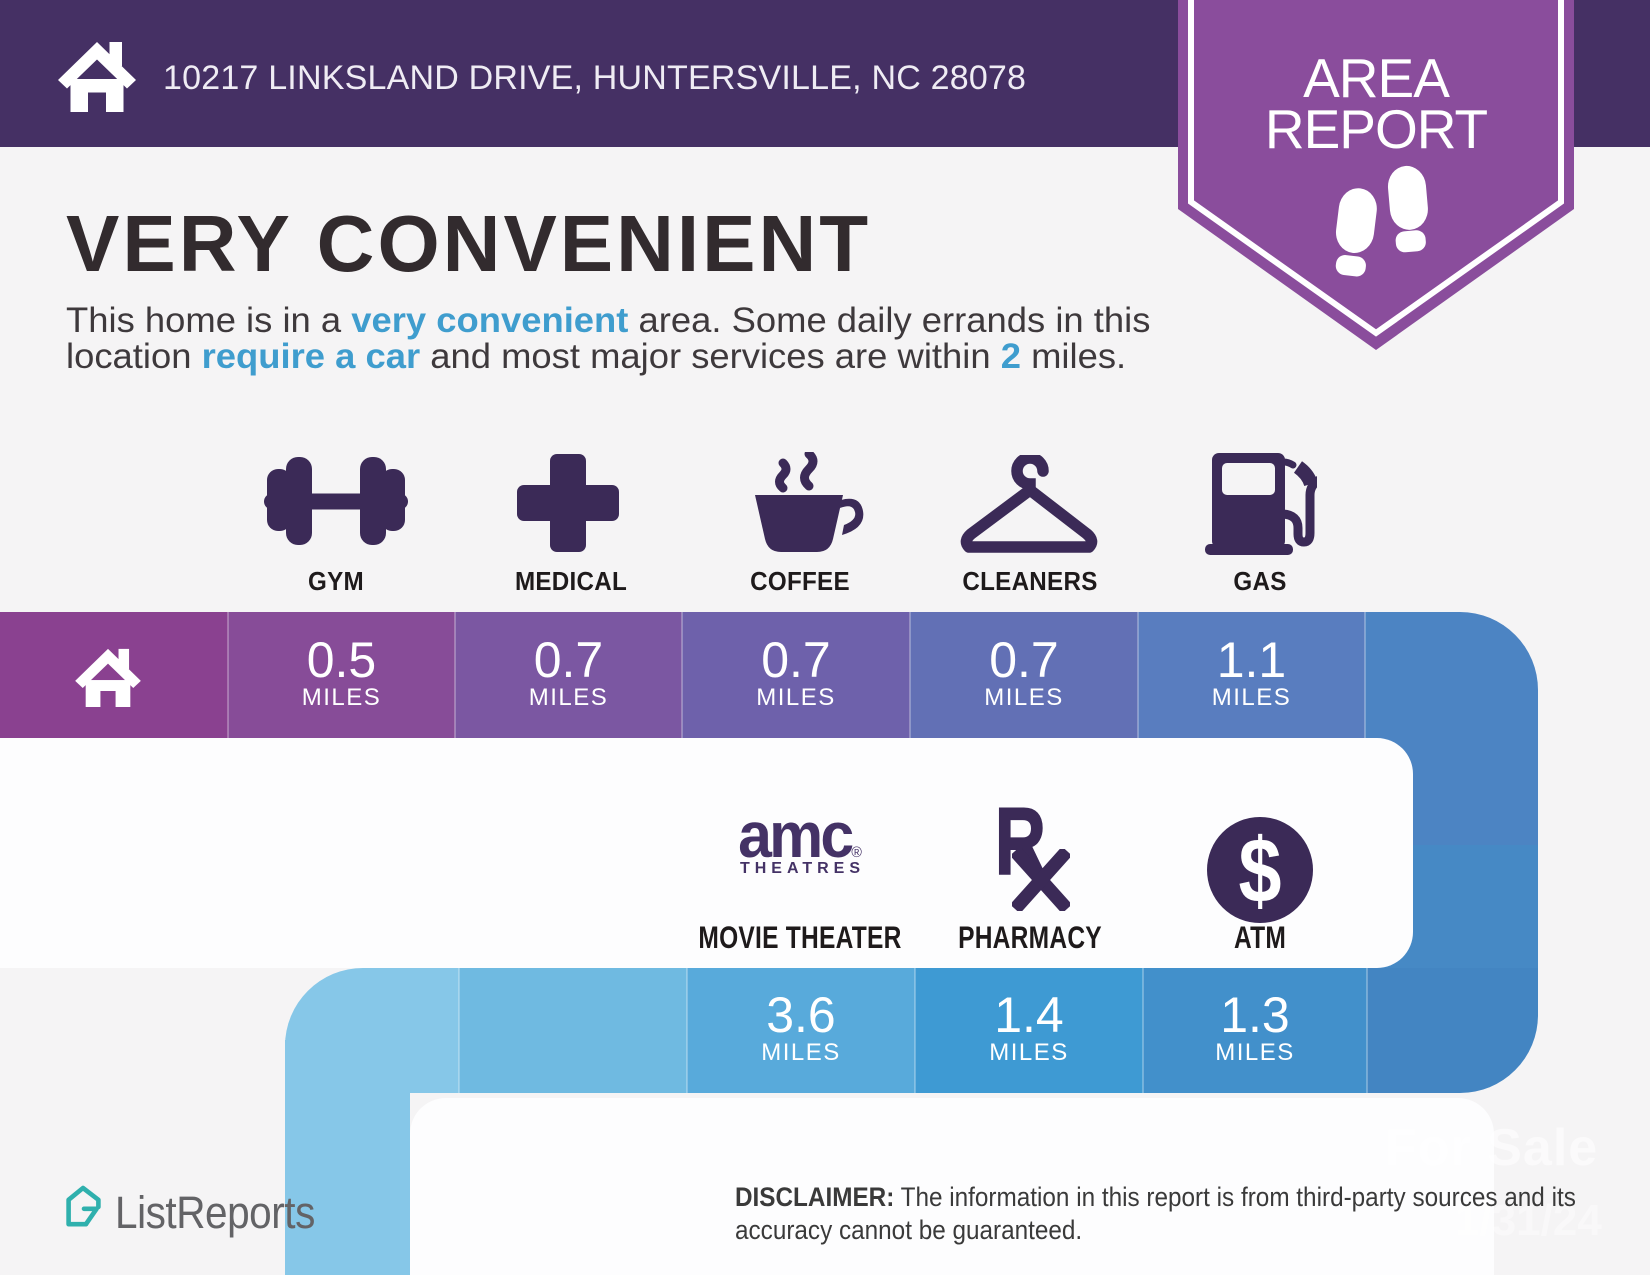 The height and width of the screenshot is (1275, 1650). Describe the element at coordinates (1376, 78) in the screenshot. I see `svg-text: AREA` at that location.